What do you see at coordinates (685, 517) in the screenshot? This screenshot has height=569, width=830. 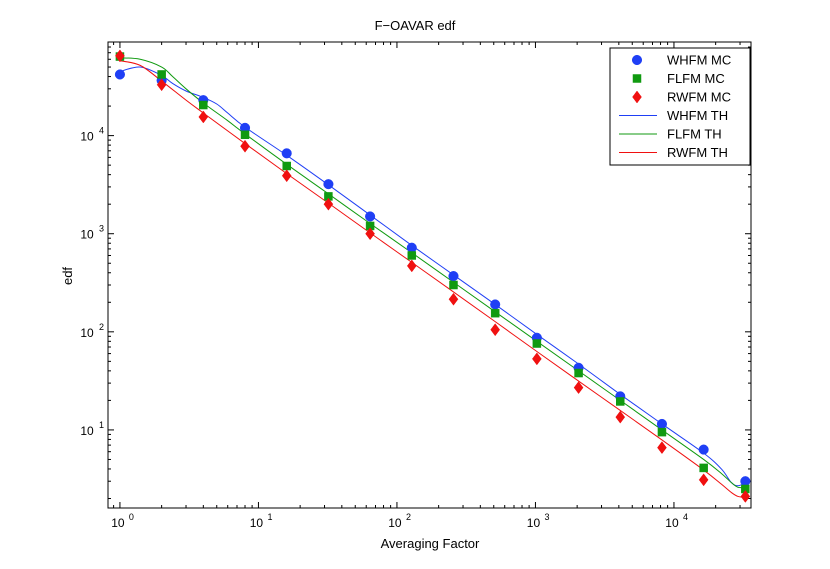 I see `x-tick-exponent: 4` at bounding box center [685, 517].